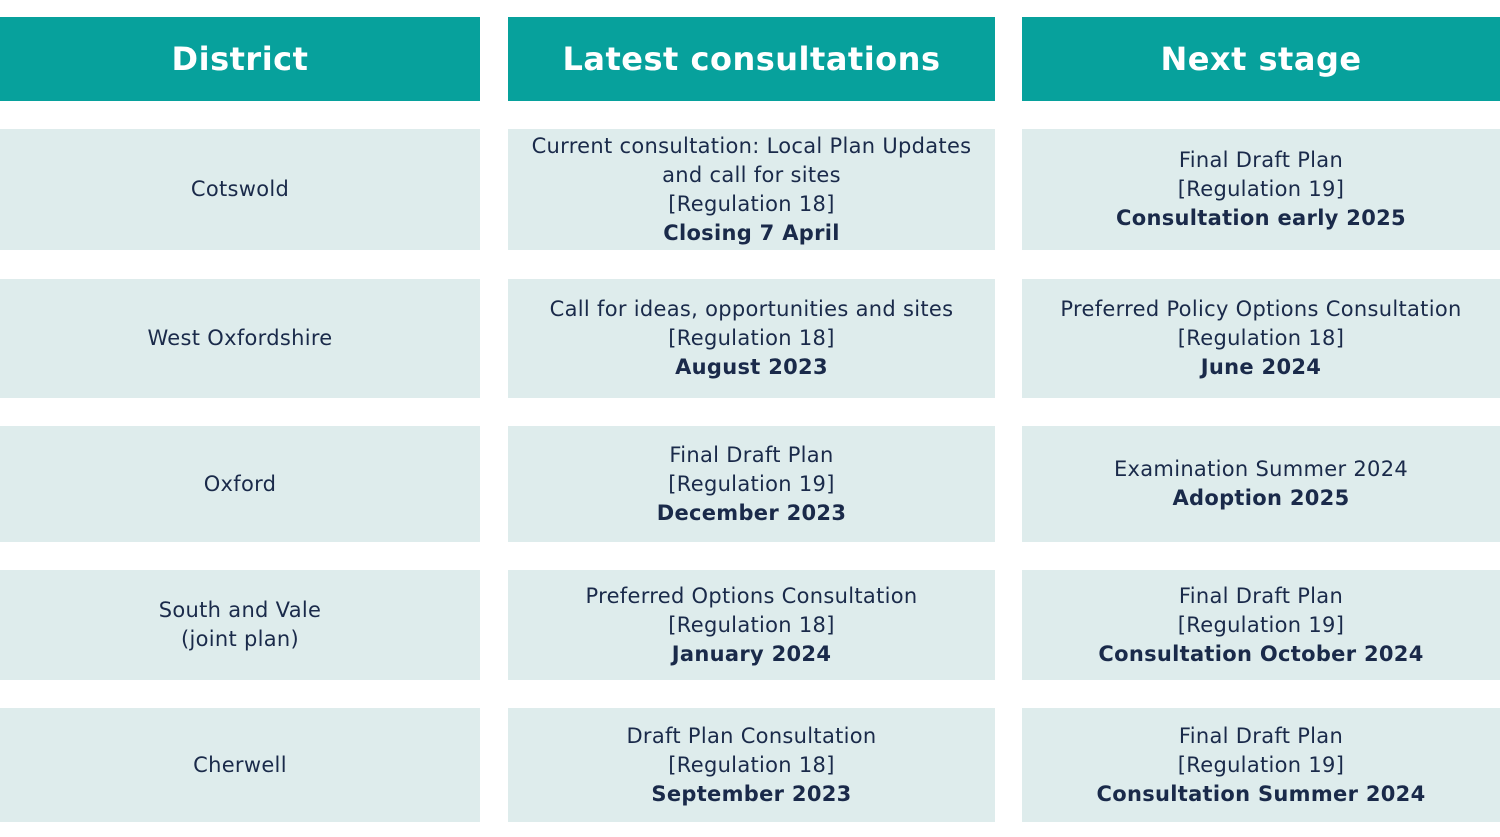  I want to click on district-name: Cherwell, so click(240, 764).